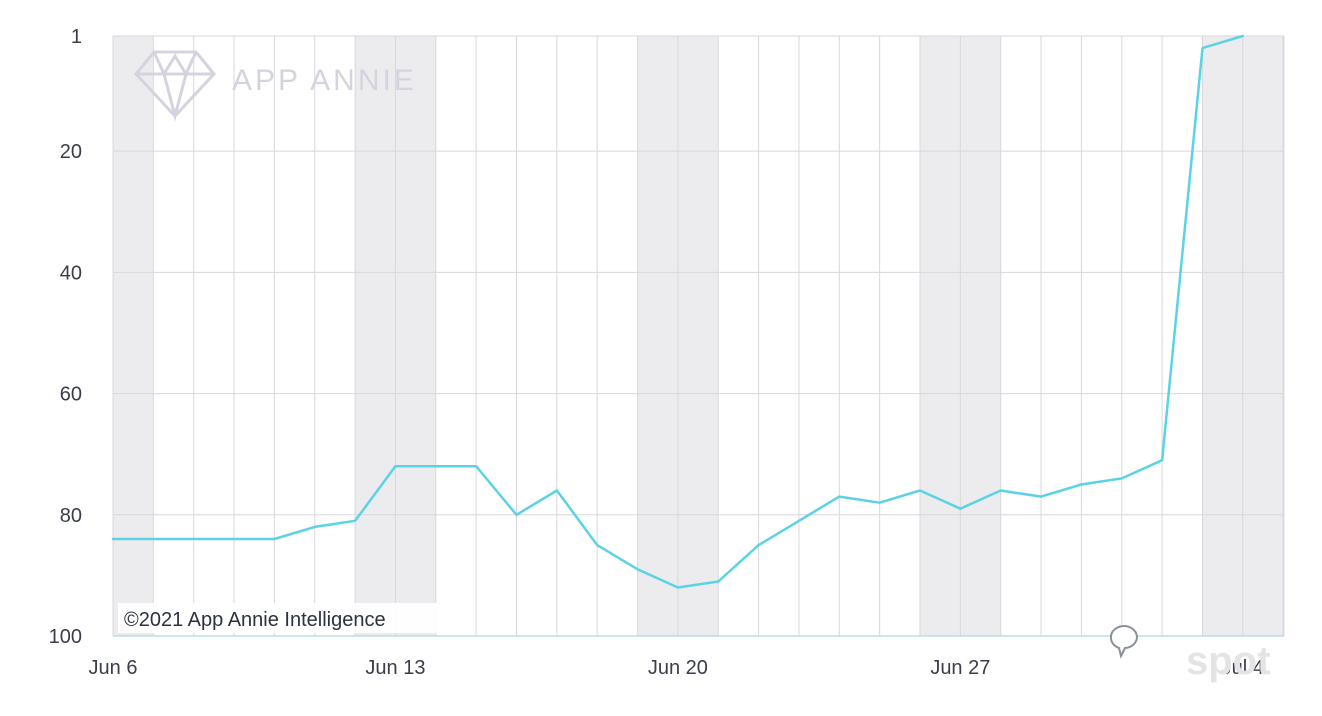  What do you see at coordinates (133, 336) in the screenshot?
I see `weekend-band` at bounding box center [133, 336].